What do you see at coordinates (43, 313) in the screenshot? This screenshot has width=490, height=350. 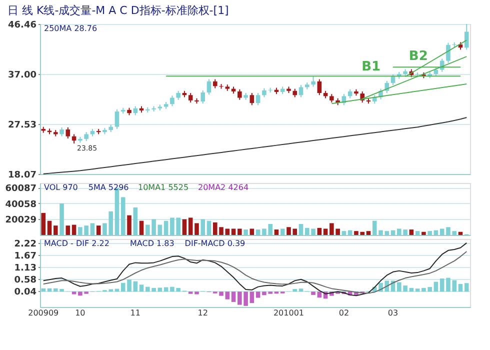 I see `x-tick-label: 200909` at bounding box center [43, 313].